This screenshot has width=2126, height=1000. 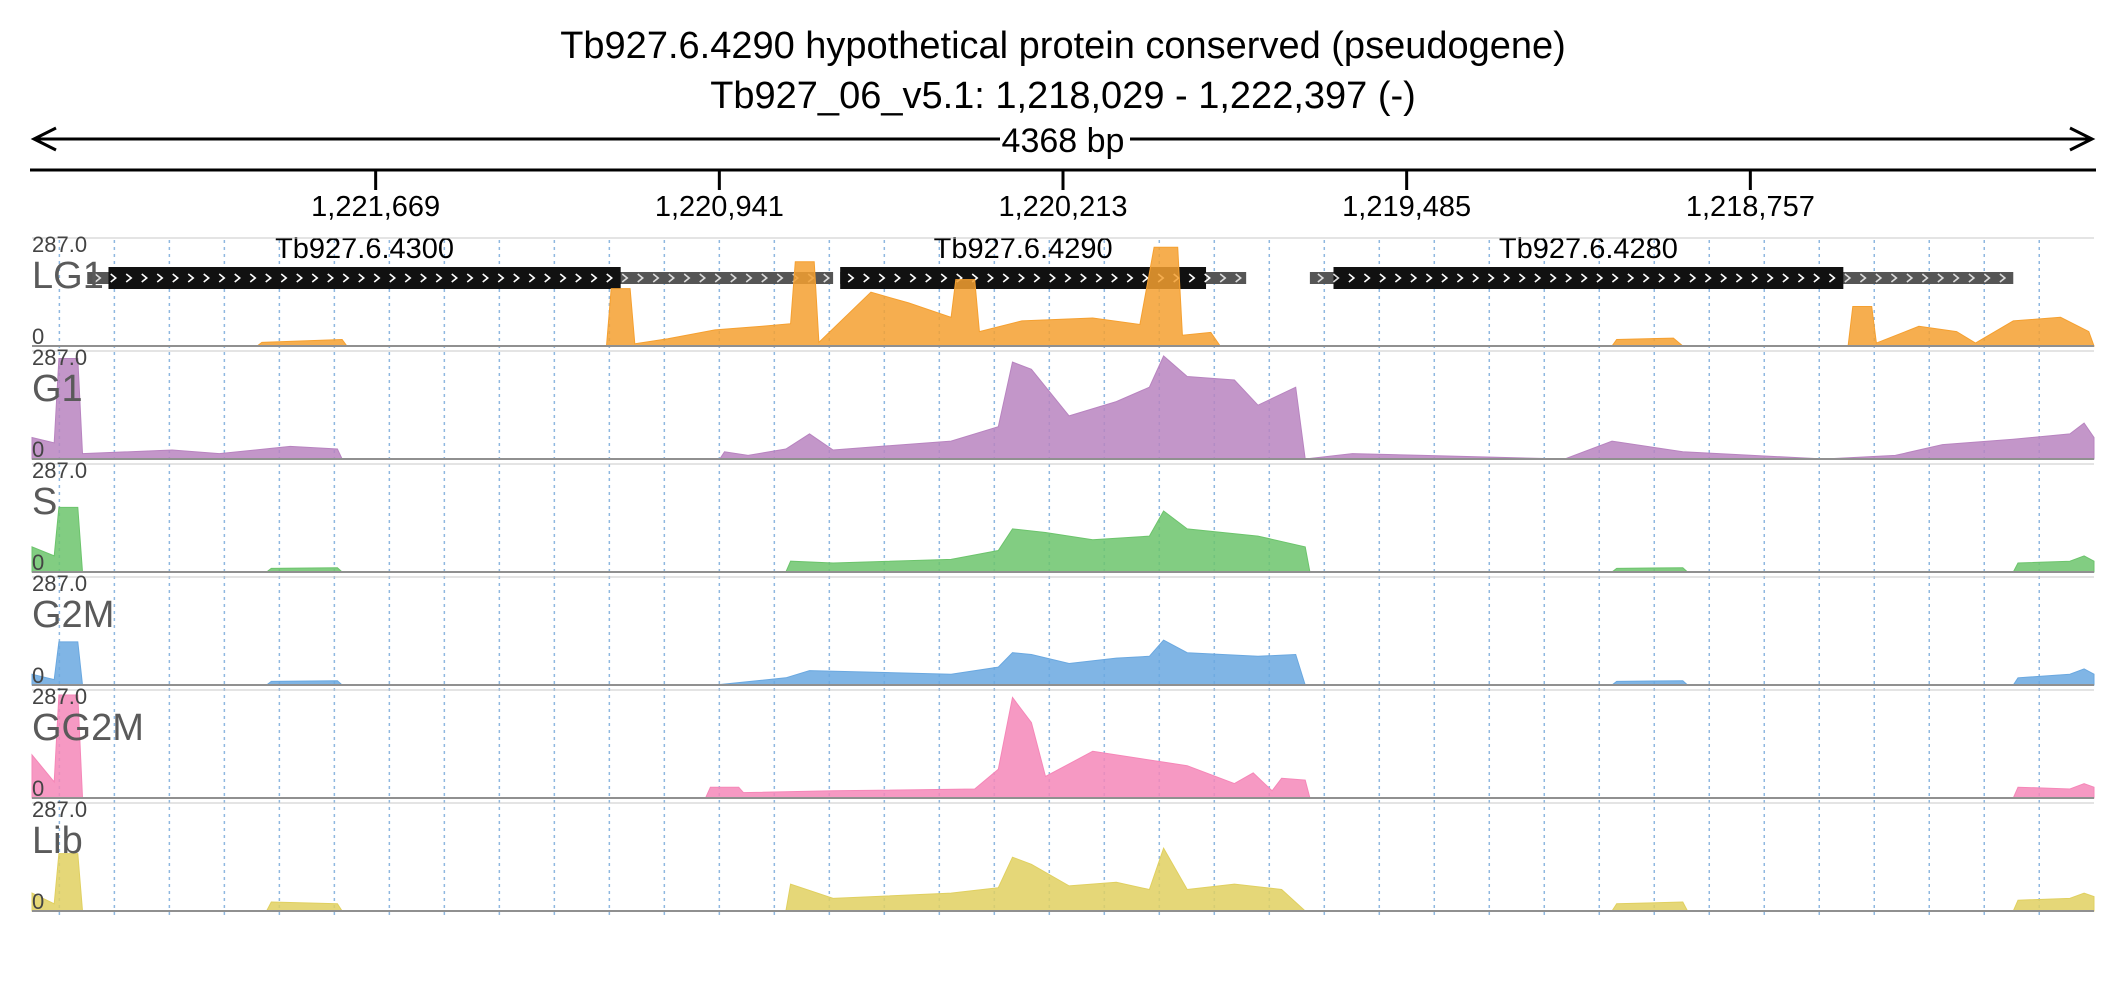 What do you see at coordinates (43, 139) in the screenshot?
I see `arrowhead-left-icon` at bounding box center [43, 139].